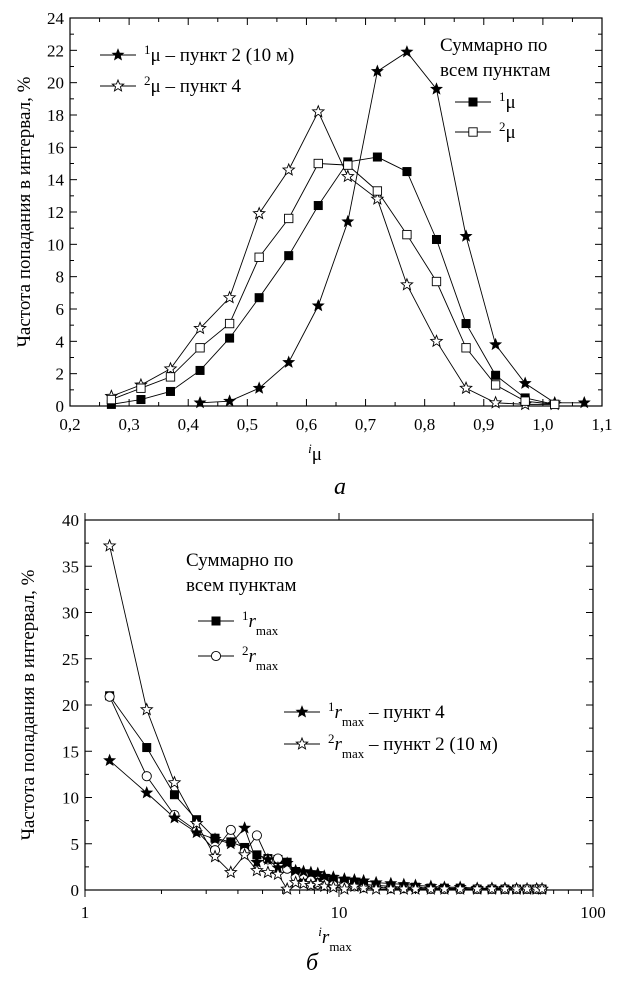  Describe the element at coordinates (239, 560) in the screenshot. I see `legend-group-title: Суммарно по` at that location.